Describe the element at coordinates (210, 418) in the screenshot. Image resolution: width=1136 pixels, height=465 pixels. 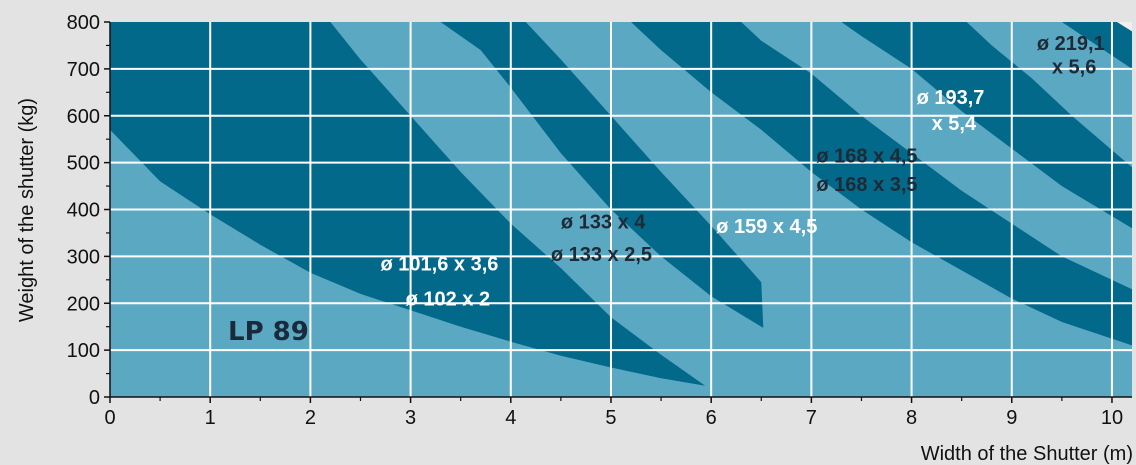
I see `x-tick-label: 1` at that location.